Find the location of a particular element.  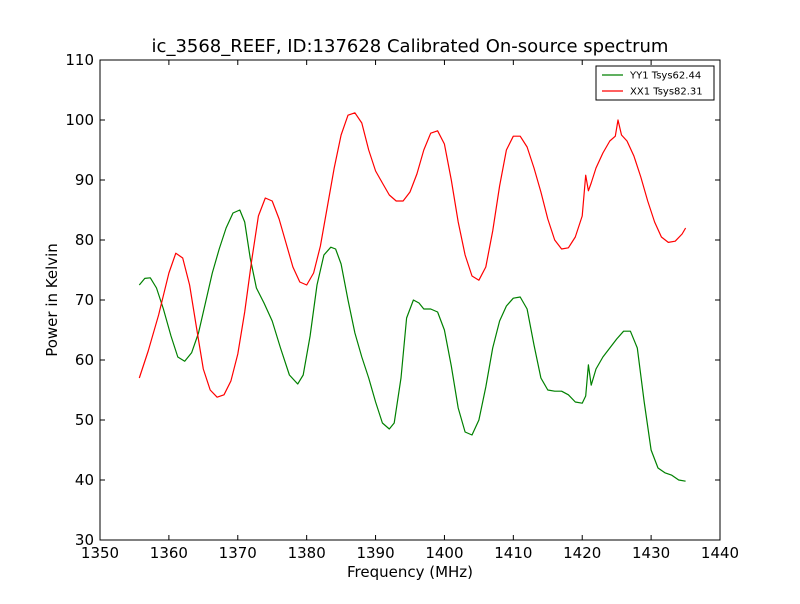

x-tick-label: 1390 is located at coordinates (375, 553).